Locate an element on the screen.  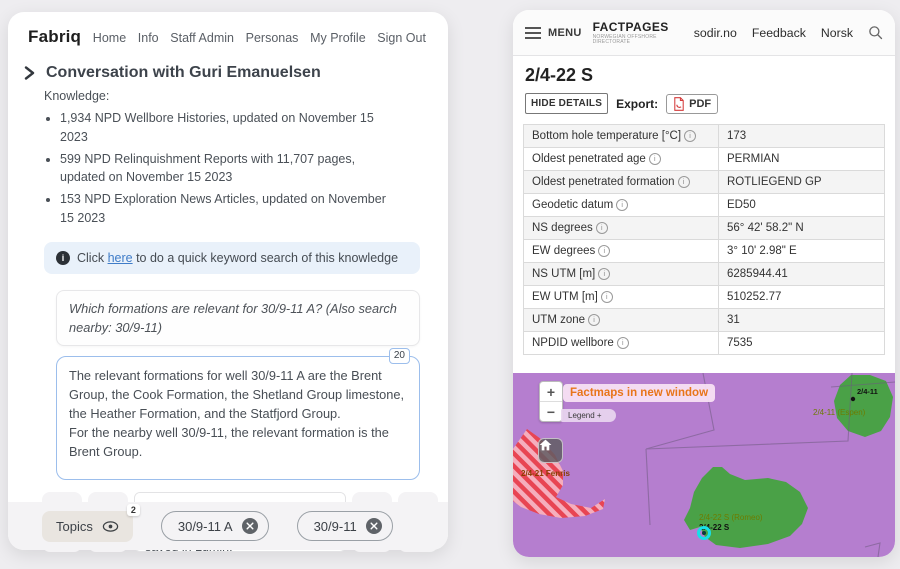
row-value: 173 is located at coordinates (801, 136).